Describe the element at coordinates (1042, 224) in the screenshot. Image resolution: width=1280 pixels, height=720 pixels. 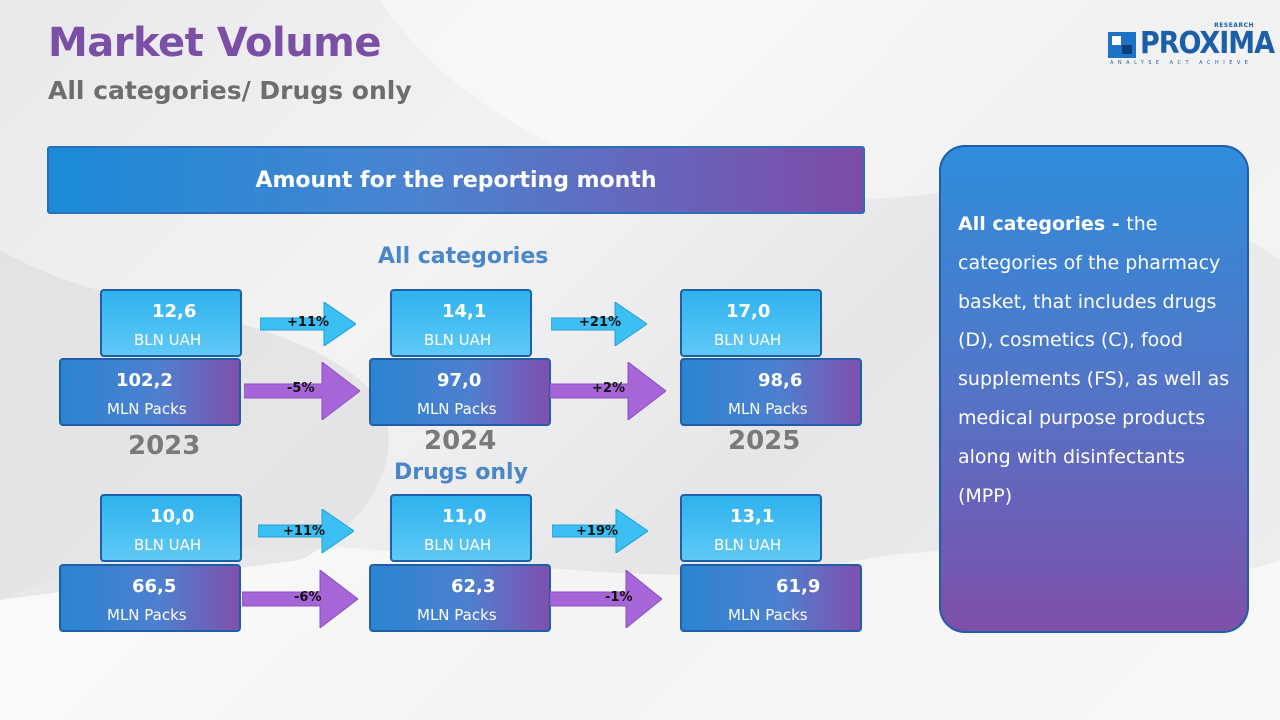
I see `definition-term: All categories -` at that location.